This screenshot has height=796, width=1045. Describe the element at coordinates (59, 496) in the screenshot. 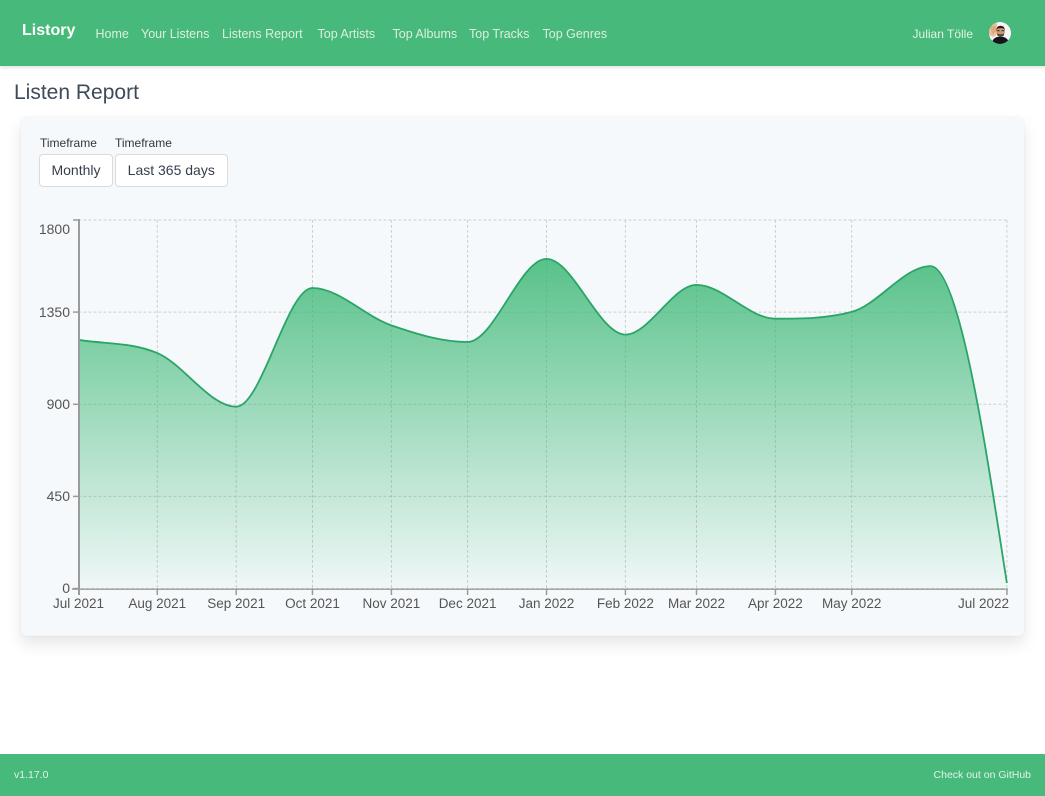

I see `svg-text: 450` at that location.